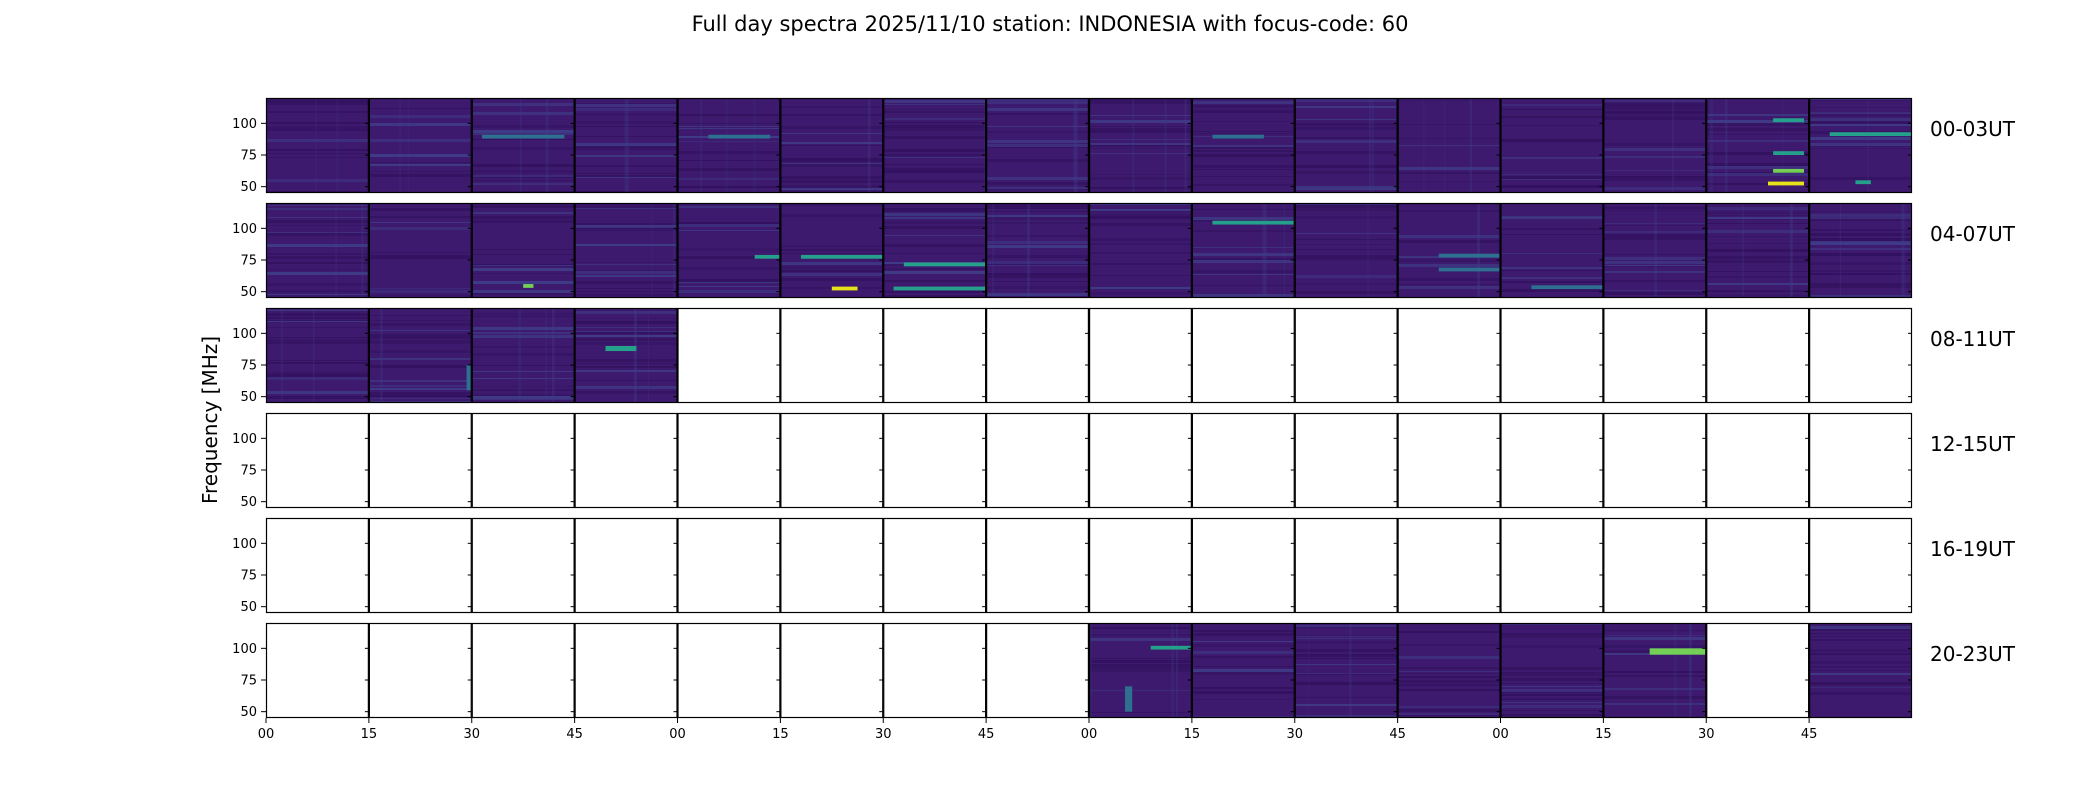 The image size is (2100, 800). I want to click on row-label: 12-15UT, so click(1973, 444).